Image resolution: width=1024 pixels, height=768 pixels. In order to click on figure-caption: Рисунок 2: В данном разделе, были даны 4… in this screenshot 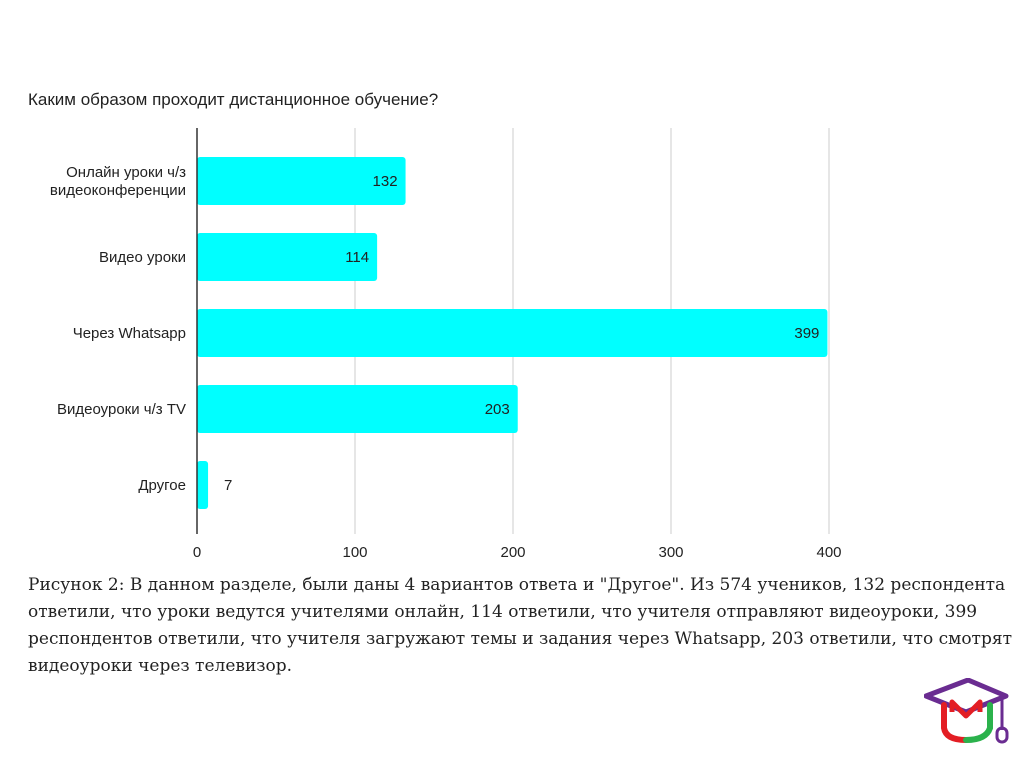, I will do `click(520, 625)`.